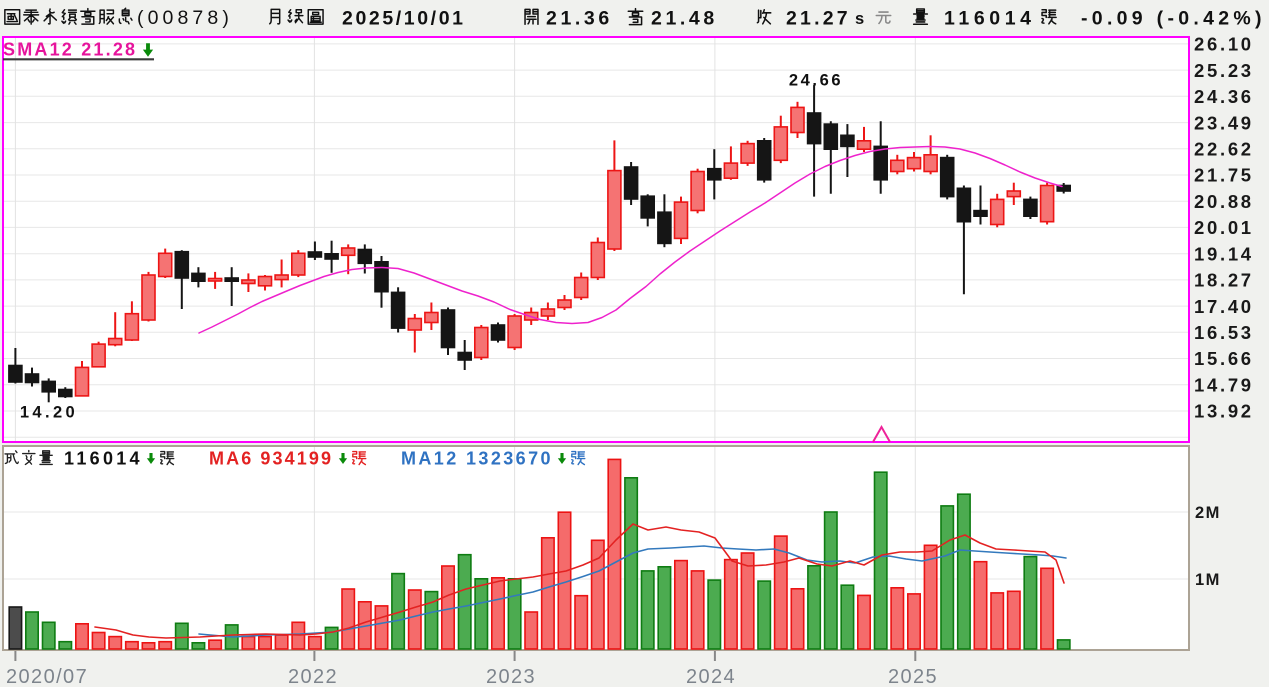 The height and width of the screenshot is (687, 1269). Describe the element at coordinates (1224, 306) in the screenshot. I see `svg-text: 17.40` at that location.